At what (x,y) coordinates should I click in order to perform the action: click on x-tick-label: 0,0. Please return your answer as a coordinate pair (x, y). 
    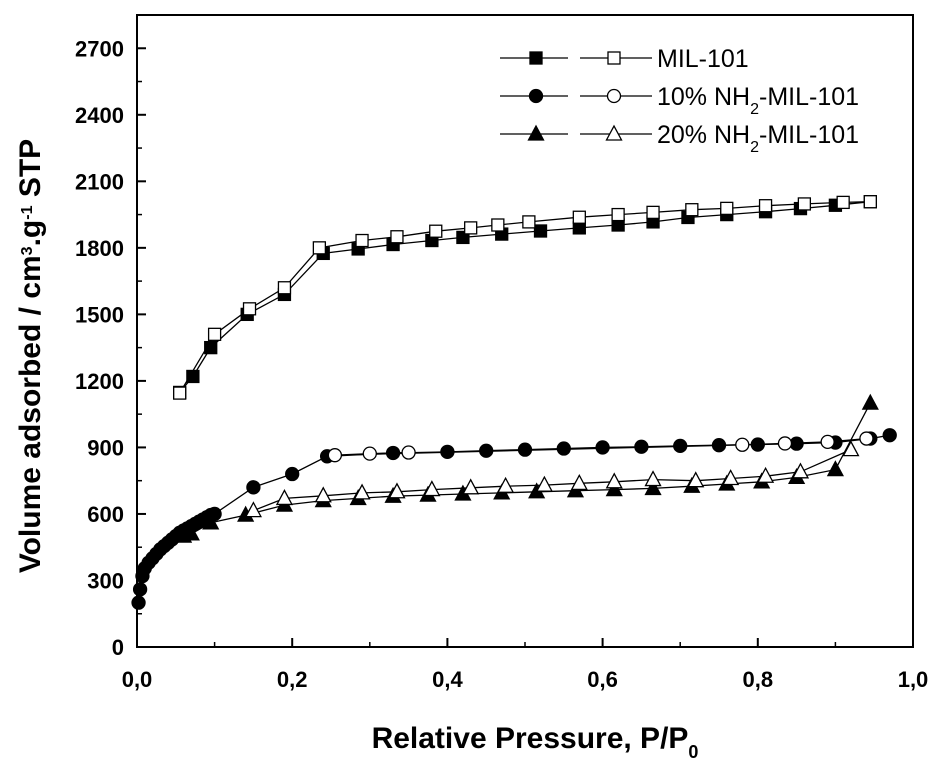
    Looking at the image, I should click on (137, 679).